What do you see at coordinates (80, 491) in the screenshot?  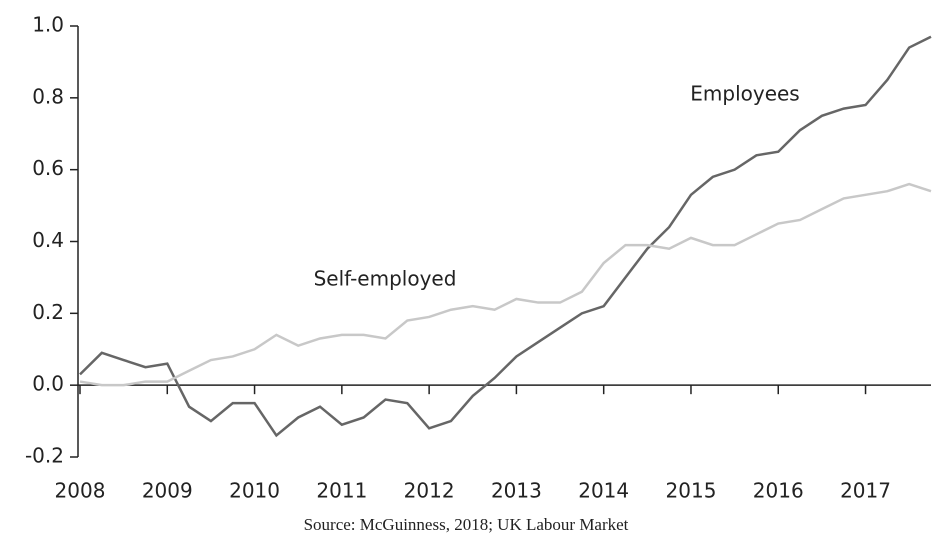 I see `x-tick-label: 2008` at bounding box center [80, 491].